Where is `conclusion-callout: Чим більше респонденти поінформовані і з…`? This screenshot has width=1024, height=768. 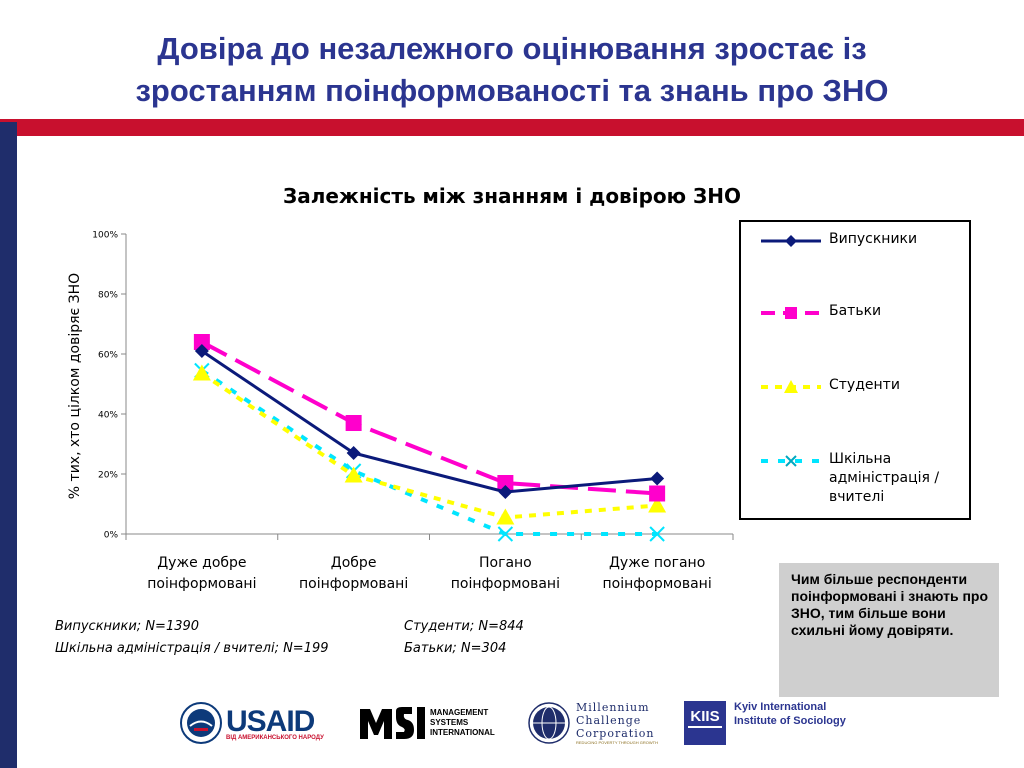
conclusion-callout: Чим більше респонденти поінформовані і з… is located at coordinates (889, 630).